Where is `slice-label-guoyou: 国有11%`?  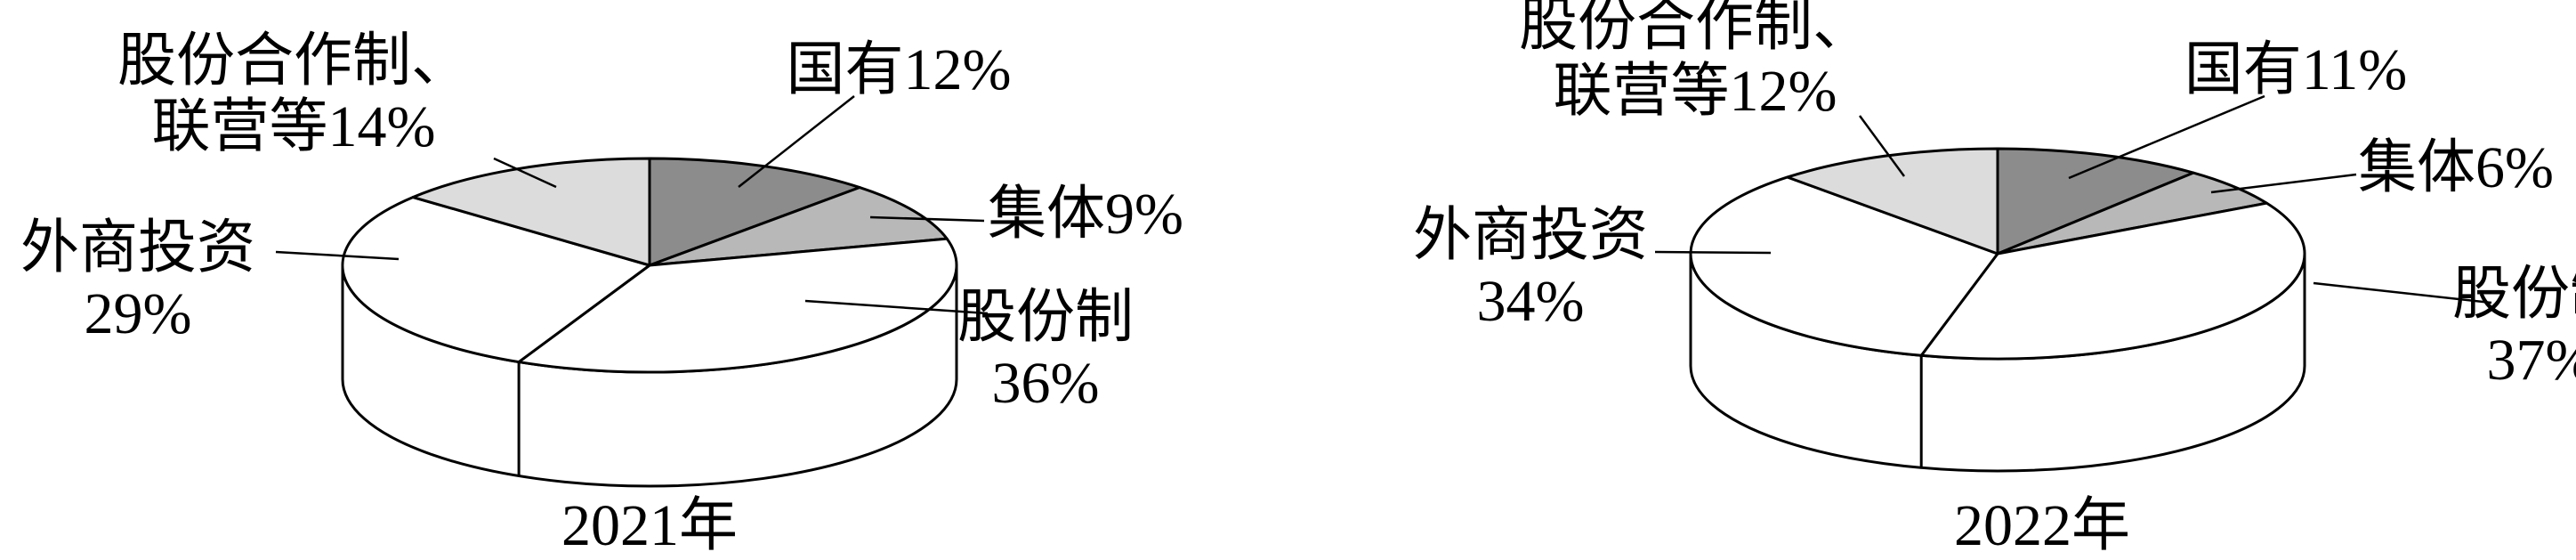
slice-label-guoyou: 国有11% is located at coordinates (2296, 69).